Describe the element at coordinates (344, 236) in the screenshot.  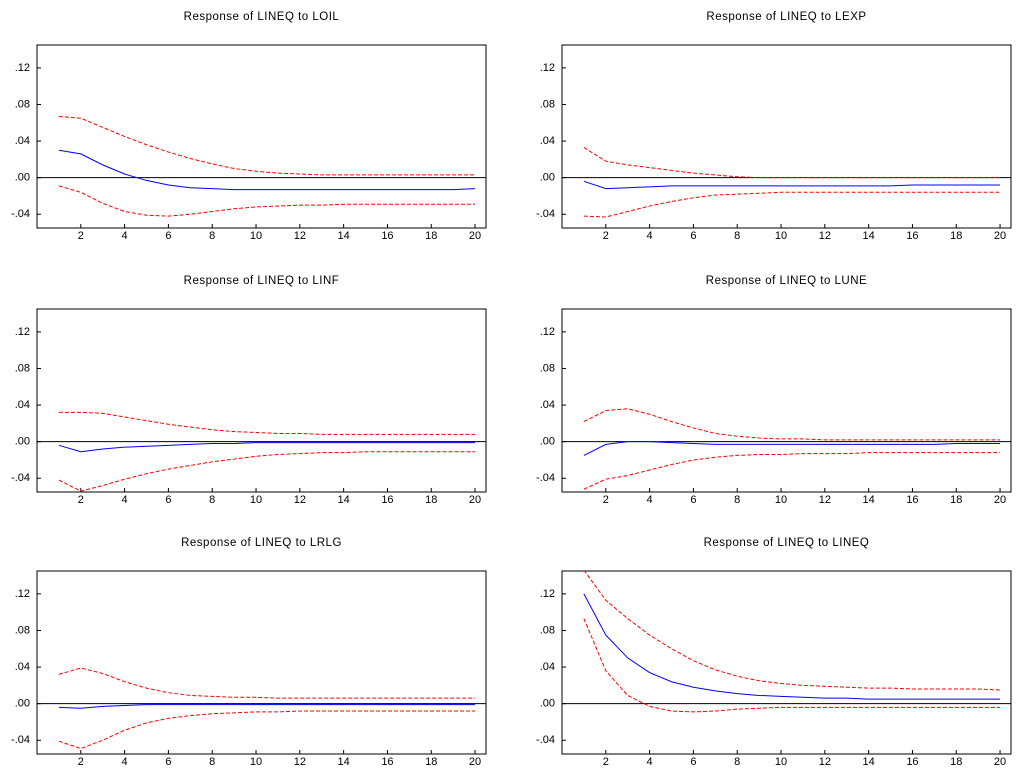
I see `x-tick-label: 14` at that location.